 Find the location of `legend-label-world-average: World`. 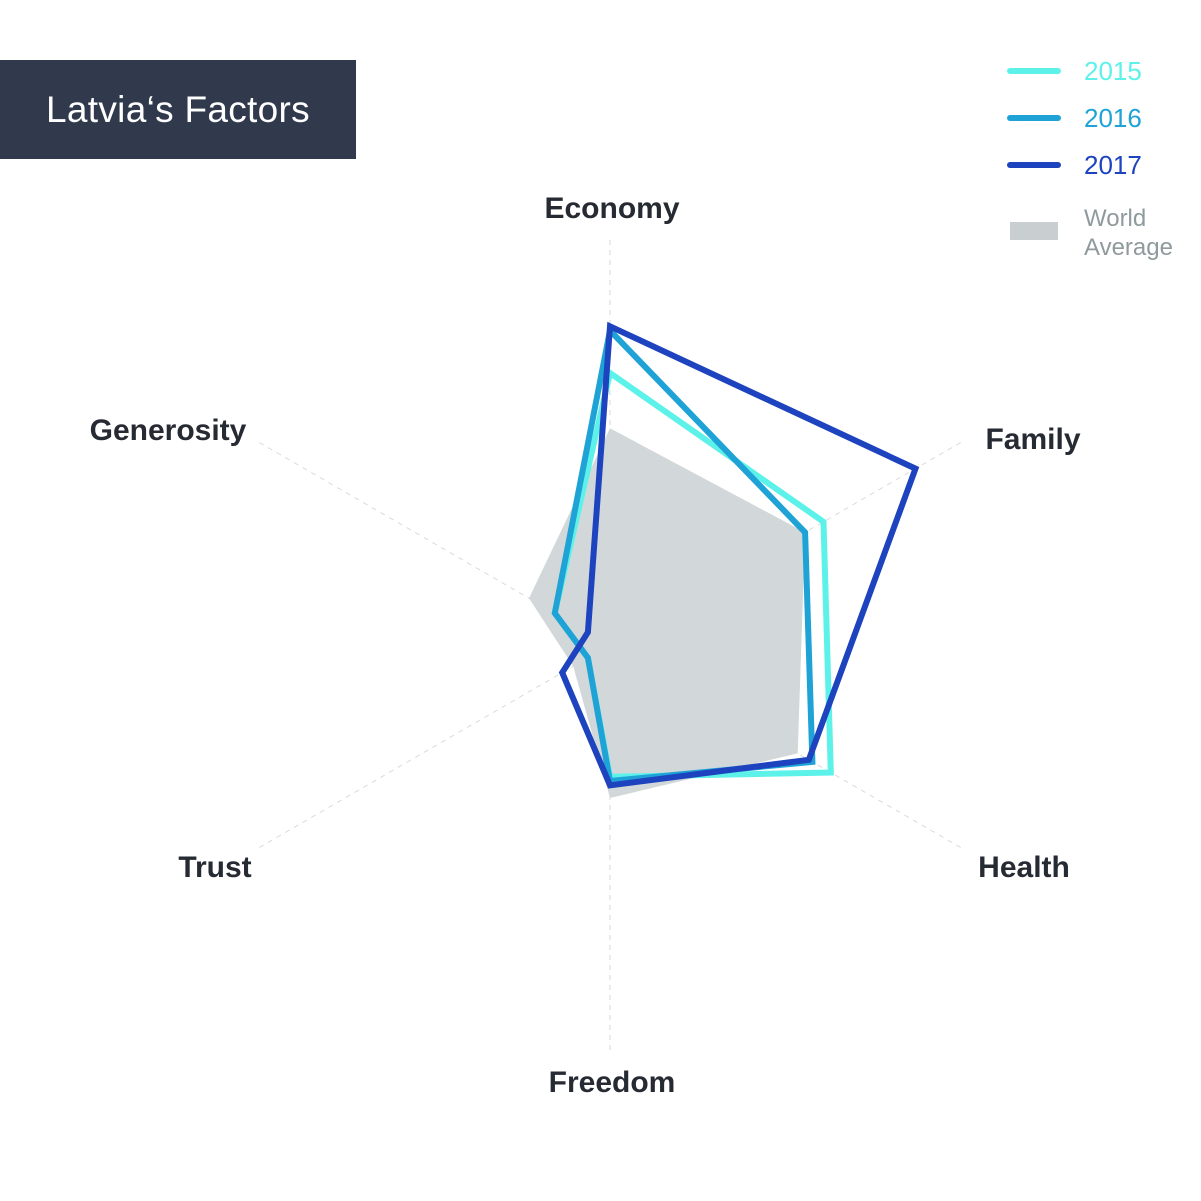

legend-label-world-average: World is located at coordinates (1115, 218).